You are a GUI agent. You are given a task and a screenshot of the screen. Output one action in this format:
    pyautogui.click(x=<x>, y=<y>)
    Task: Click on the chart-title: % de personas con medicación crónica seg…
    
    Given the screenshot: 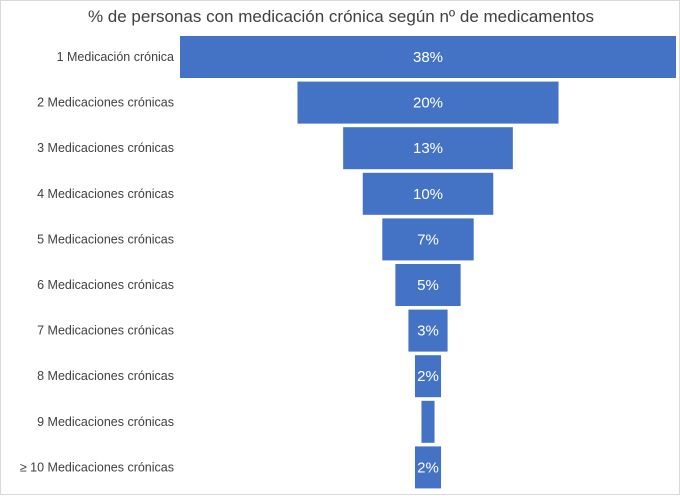 What is the action you would take?
    pyautogui.click(x=341, y=16)
    